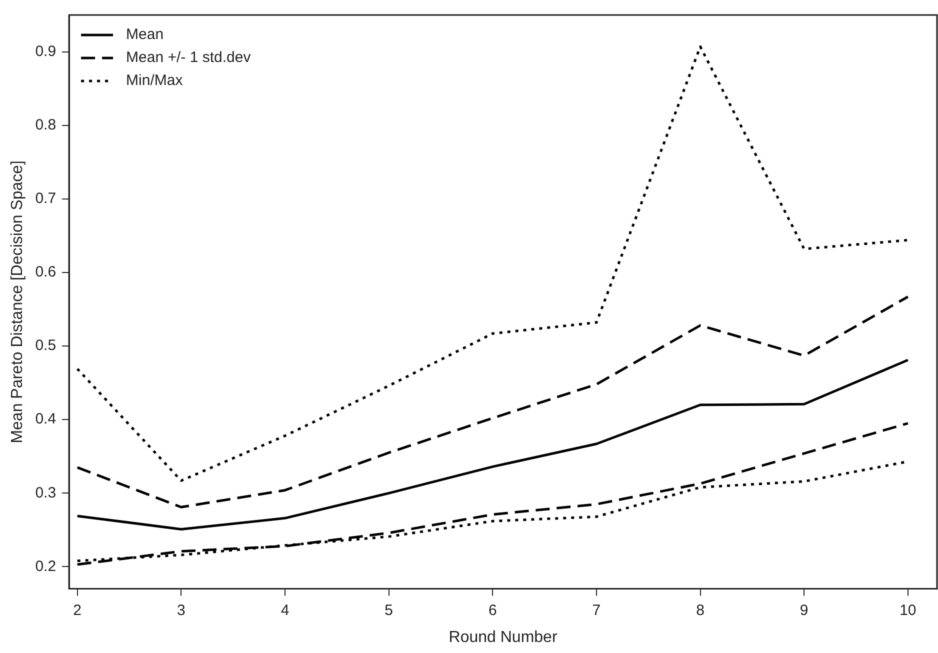 The width and height of the screenshot is (938, 653). What do you see at coordinates (145, 35) in the screenshot?
I see `legend-label: Mean` at bounding box center [145, 35].